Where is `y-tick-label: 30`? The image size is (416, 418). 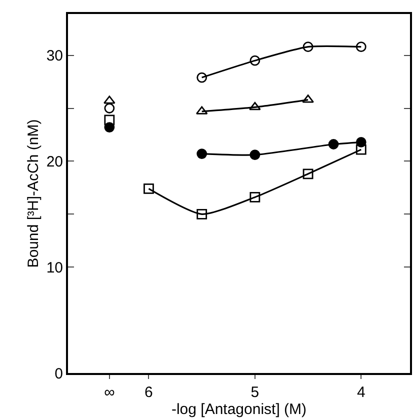
y-tick-label: 30 is located at coordinates (54, 56).